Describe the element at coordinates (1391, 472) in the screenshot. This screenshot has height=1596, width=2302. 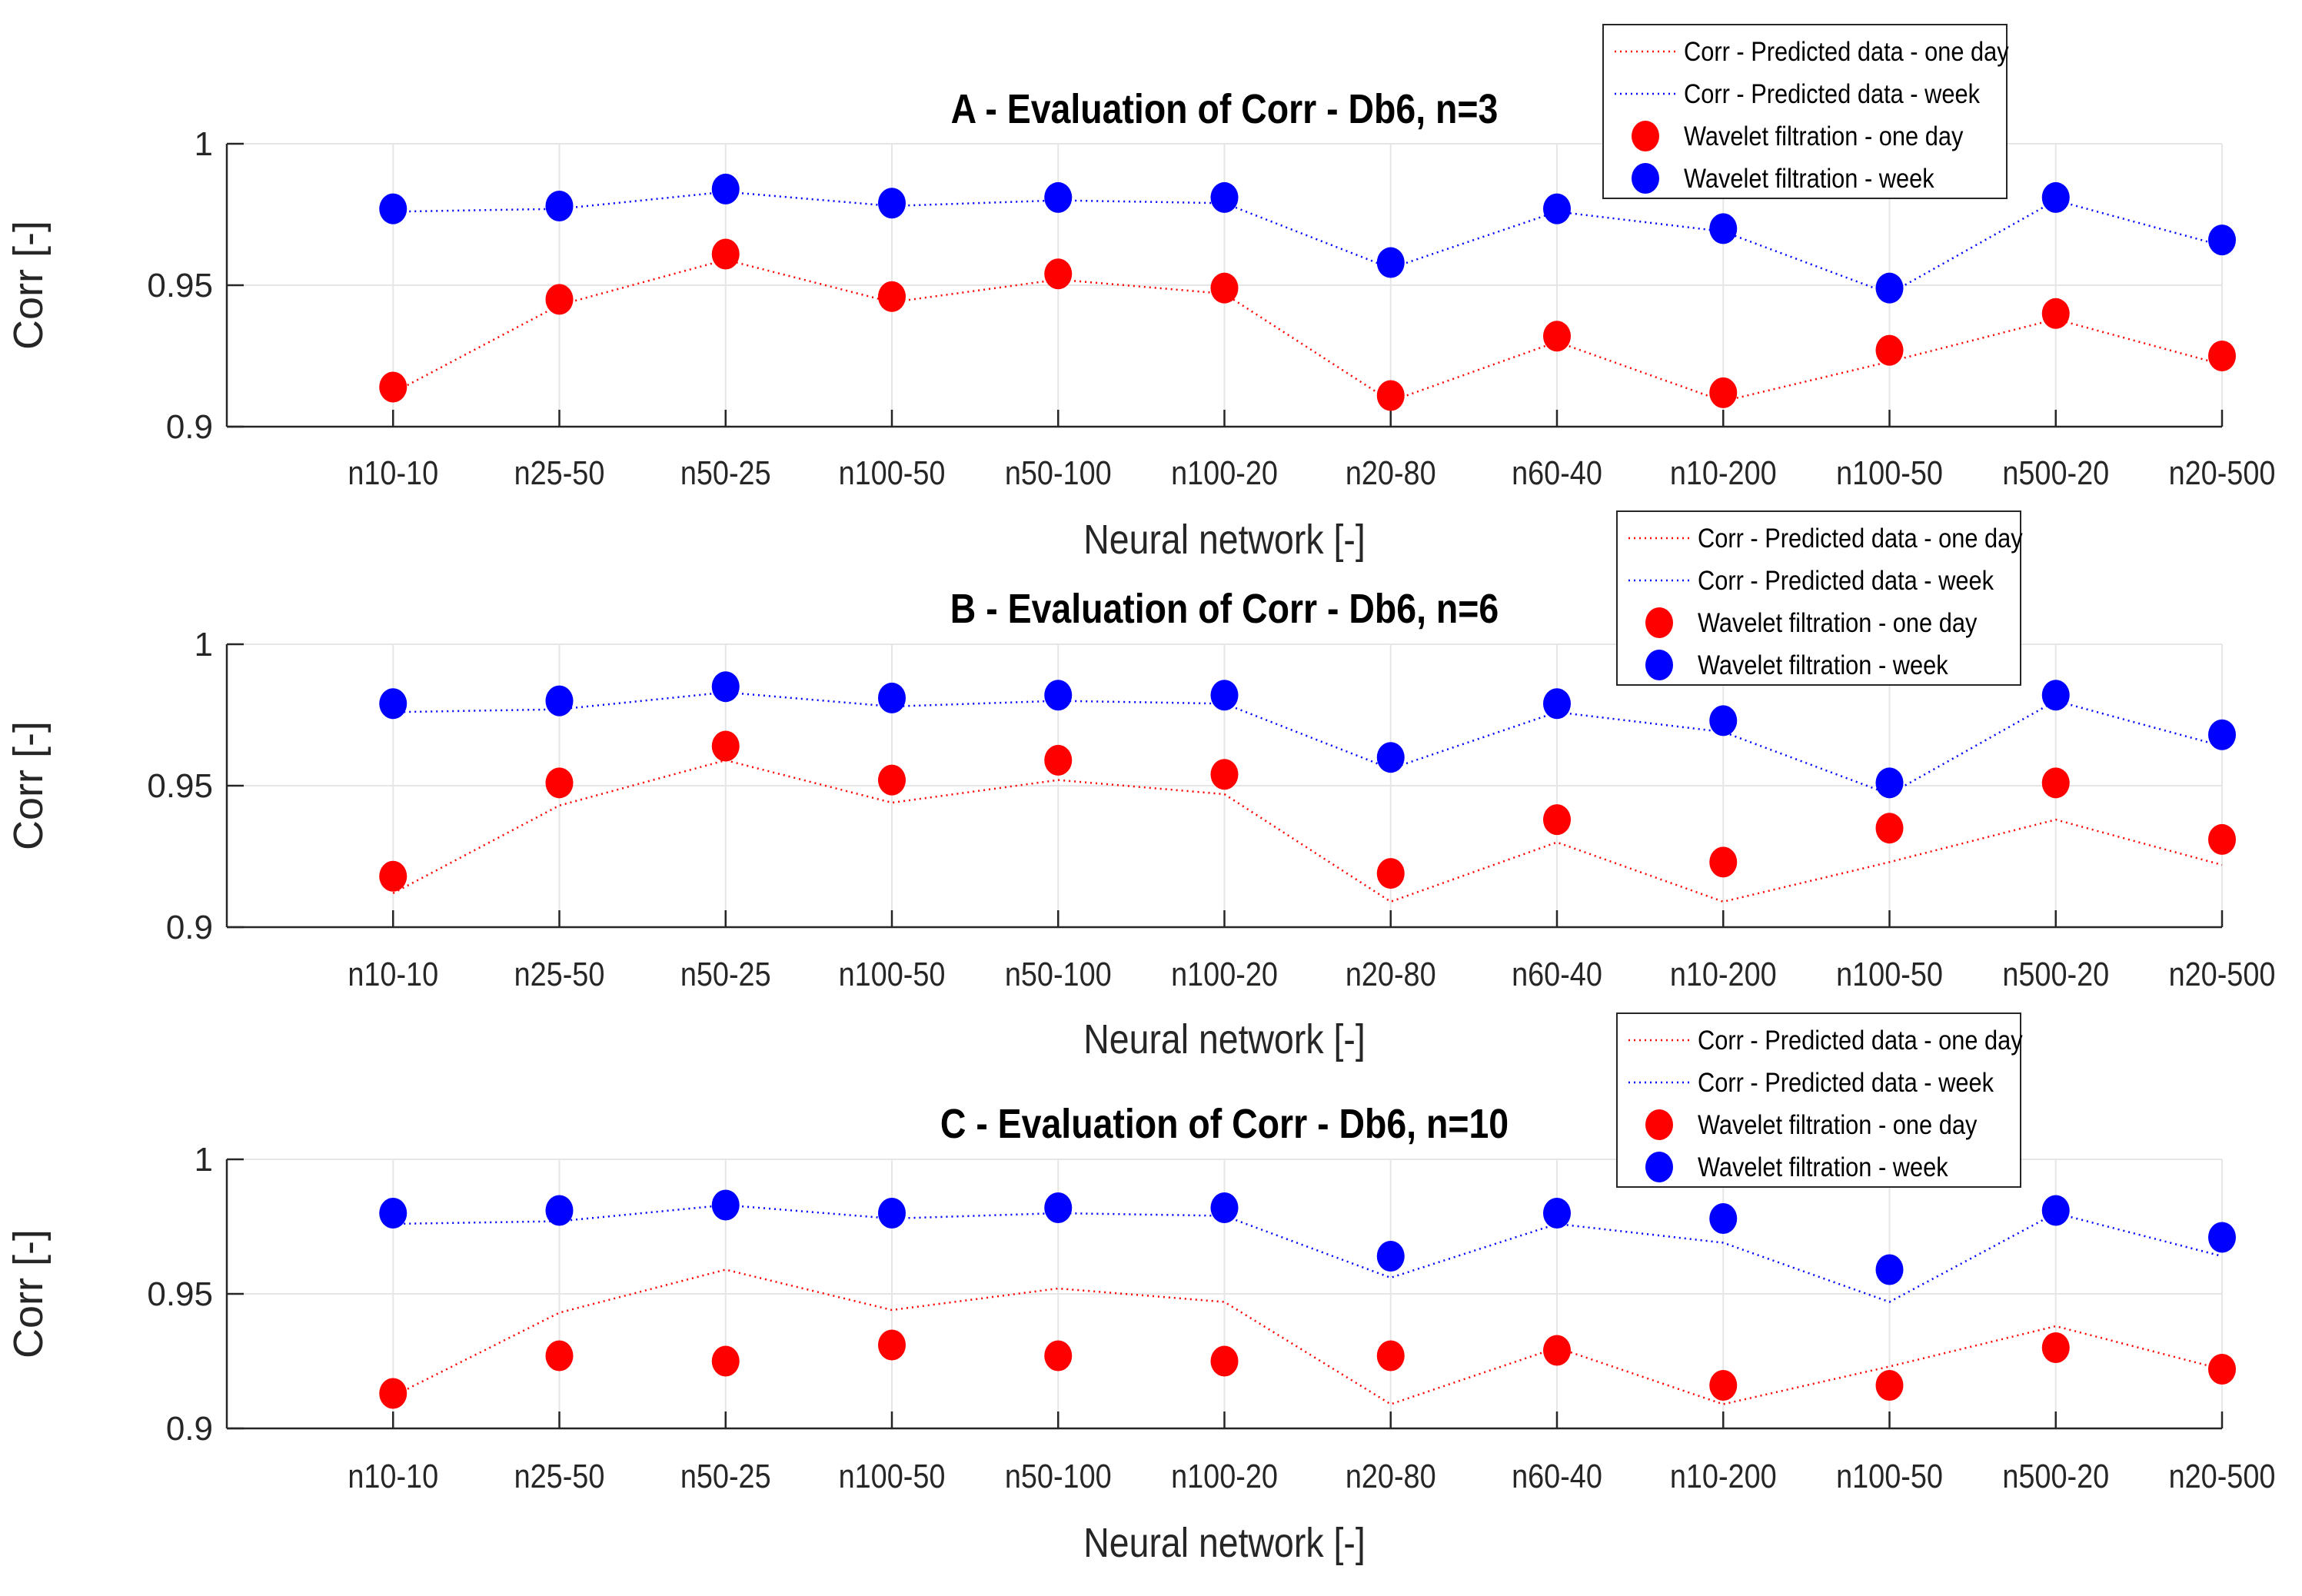
I see `x-tick-label: n20-80` at that location.